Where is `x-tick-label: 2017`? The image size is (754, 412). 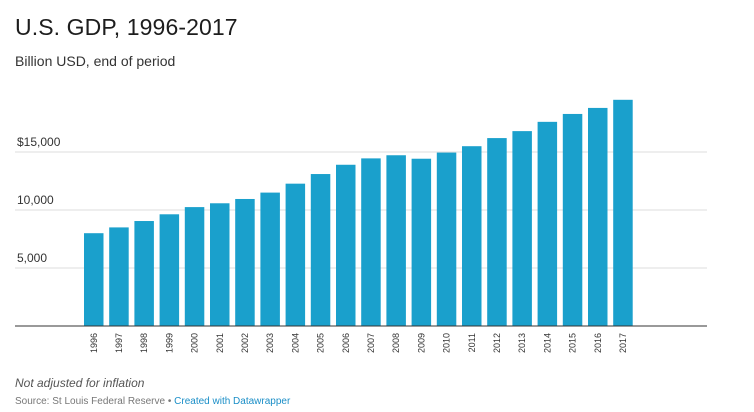
x-tick-label: 2017 is located at coordinates (623, 343).